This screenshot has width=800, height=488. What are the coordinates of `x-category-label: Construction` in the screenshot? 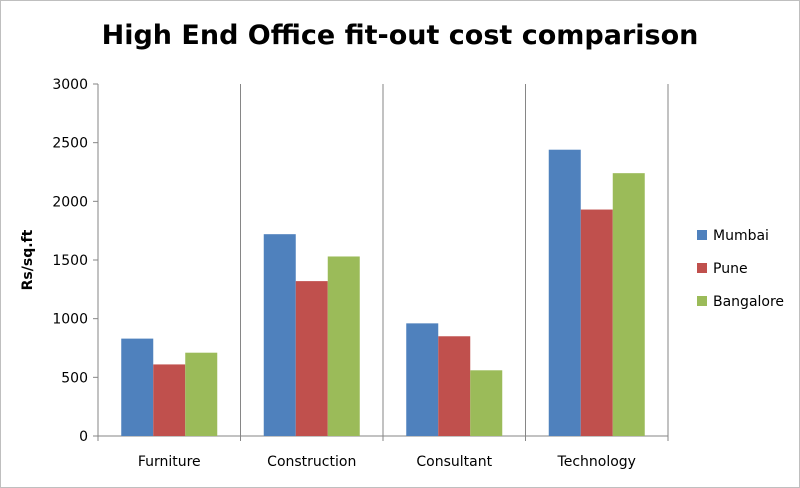 It's located at (311, 462).